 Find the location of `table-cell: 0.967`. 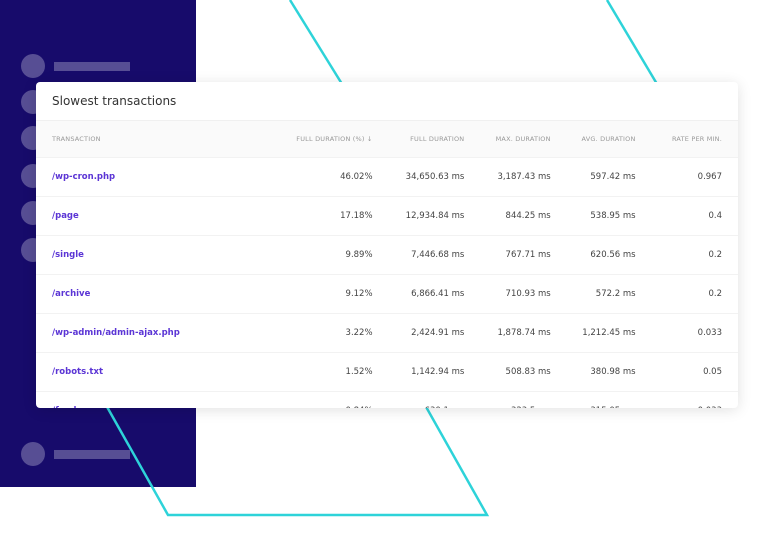

table-cell: 0.967 is located at coordinates (687, 177).